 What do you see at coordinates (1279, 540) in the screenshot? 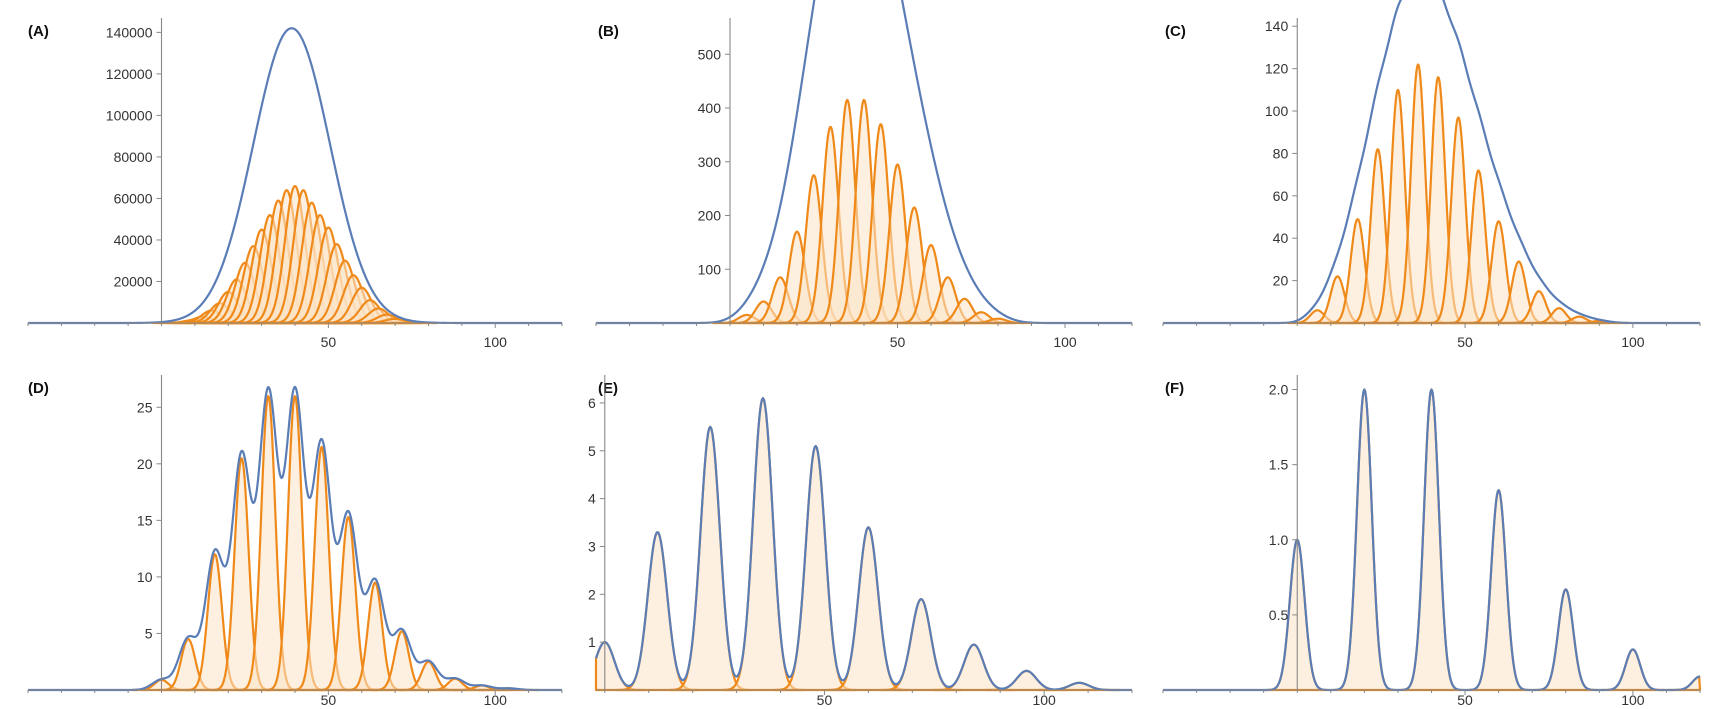
I see `y-tick-label: 1.0` at bounding box center [1279, 540].